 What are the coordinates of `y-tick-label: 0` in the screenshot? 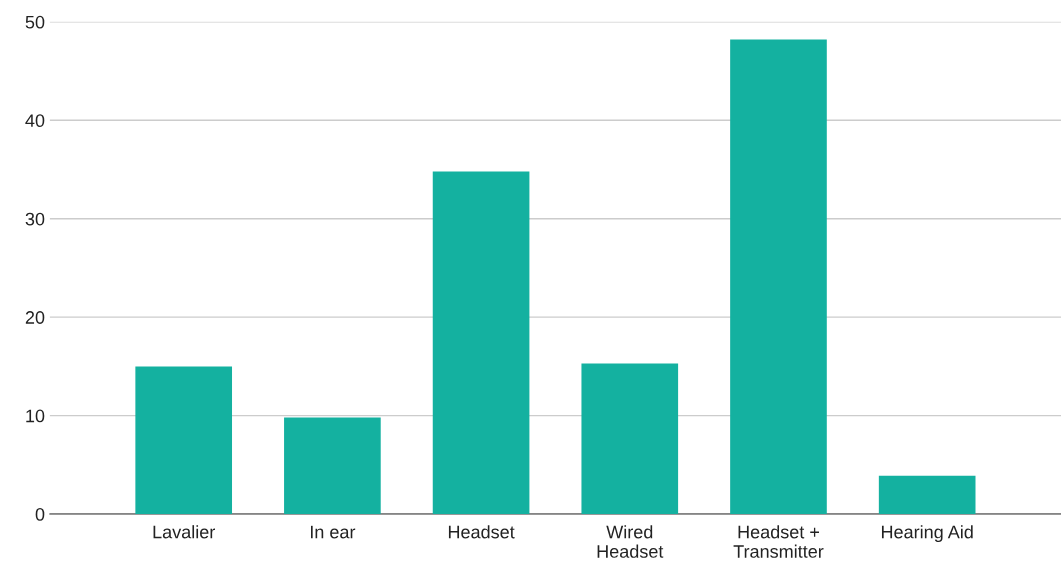 It's located at (40, 514).